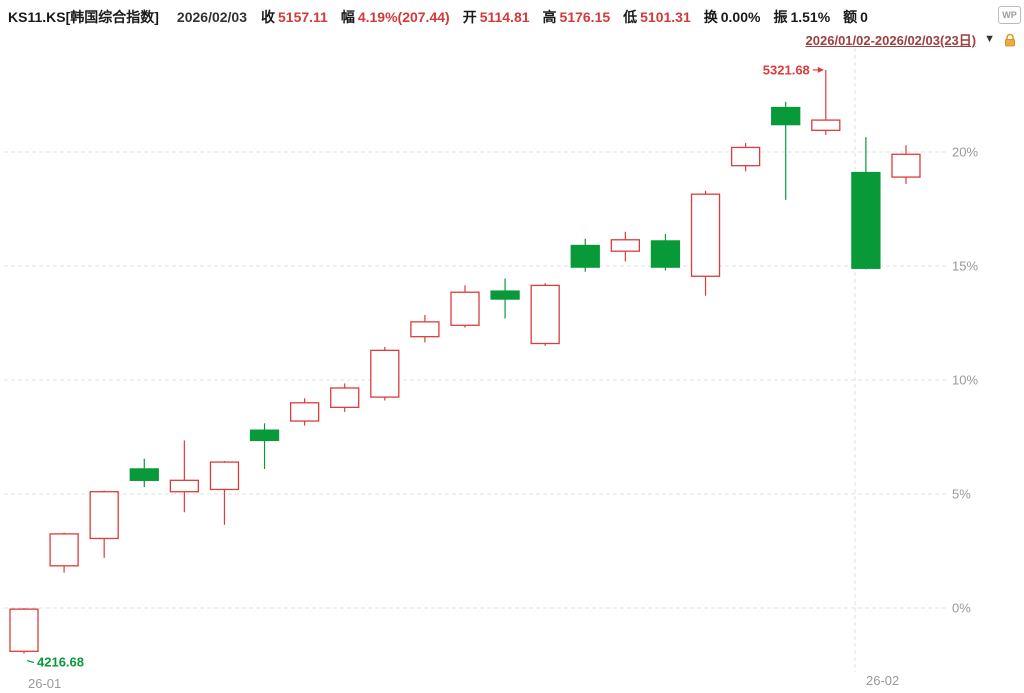  I want to click on quote-field-低: 低 5101.31, so click(657, 17).